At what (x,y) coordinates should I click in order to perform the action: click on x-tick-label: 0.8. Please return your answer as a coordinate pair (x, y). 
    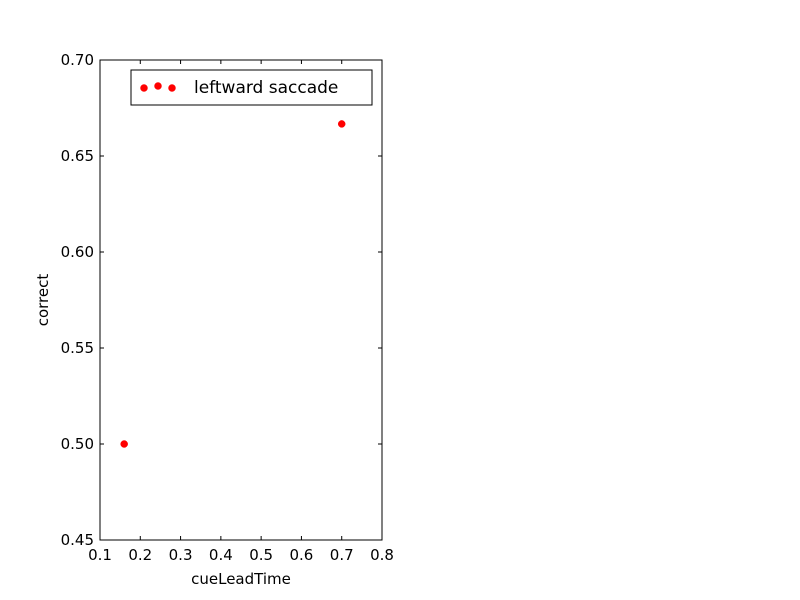
    Looking at the image, I should click on (382, 555).